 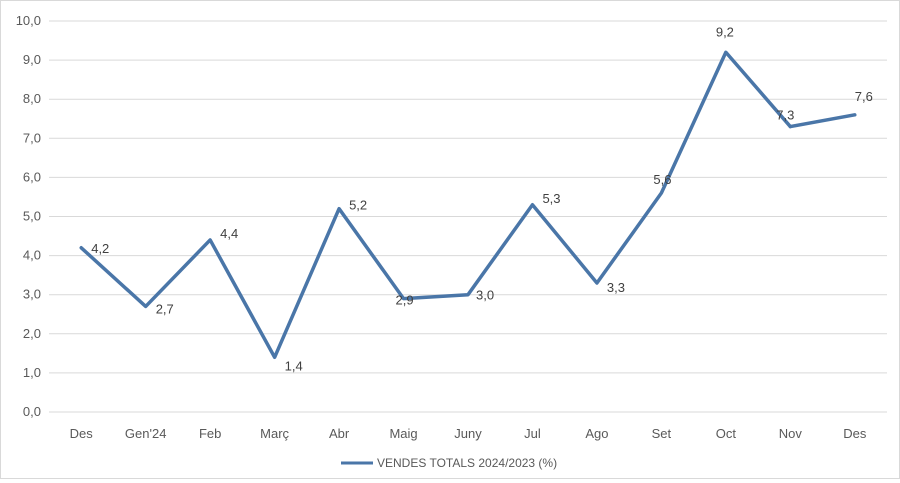 What do you see at coordinates (100, 248) in the screenshot?
I see `data-label: 4,2` at bounding box center [100, 248].